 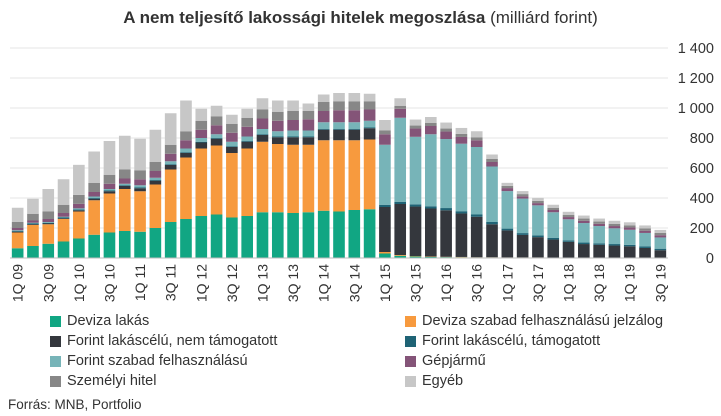 What do you see at coordinates (696, 49) in the screenshot?
I see `y-tick-label: 1 400` at bounding box center [696, 49].